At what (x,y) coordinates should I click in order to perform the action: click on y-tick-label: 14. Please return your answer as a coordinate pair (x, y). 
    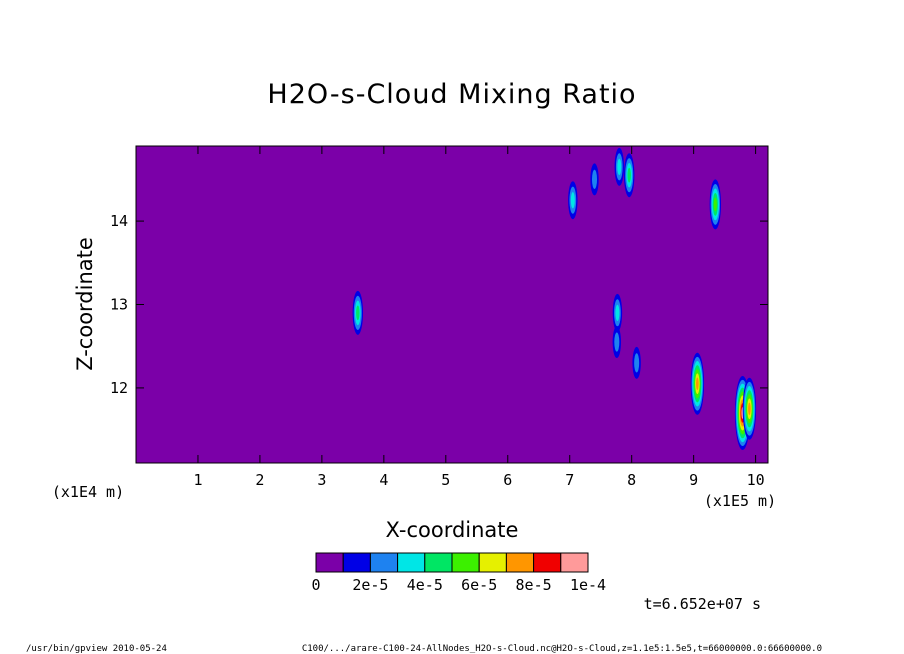
    Looking at the image, I should click on (119, 221).